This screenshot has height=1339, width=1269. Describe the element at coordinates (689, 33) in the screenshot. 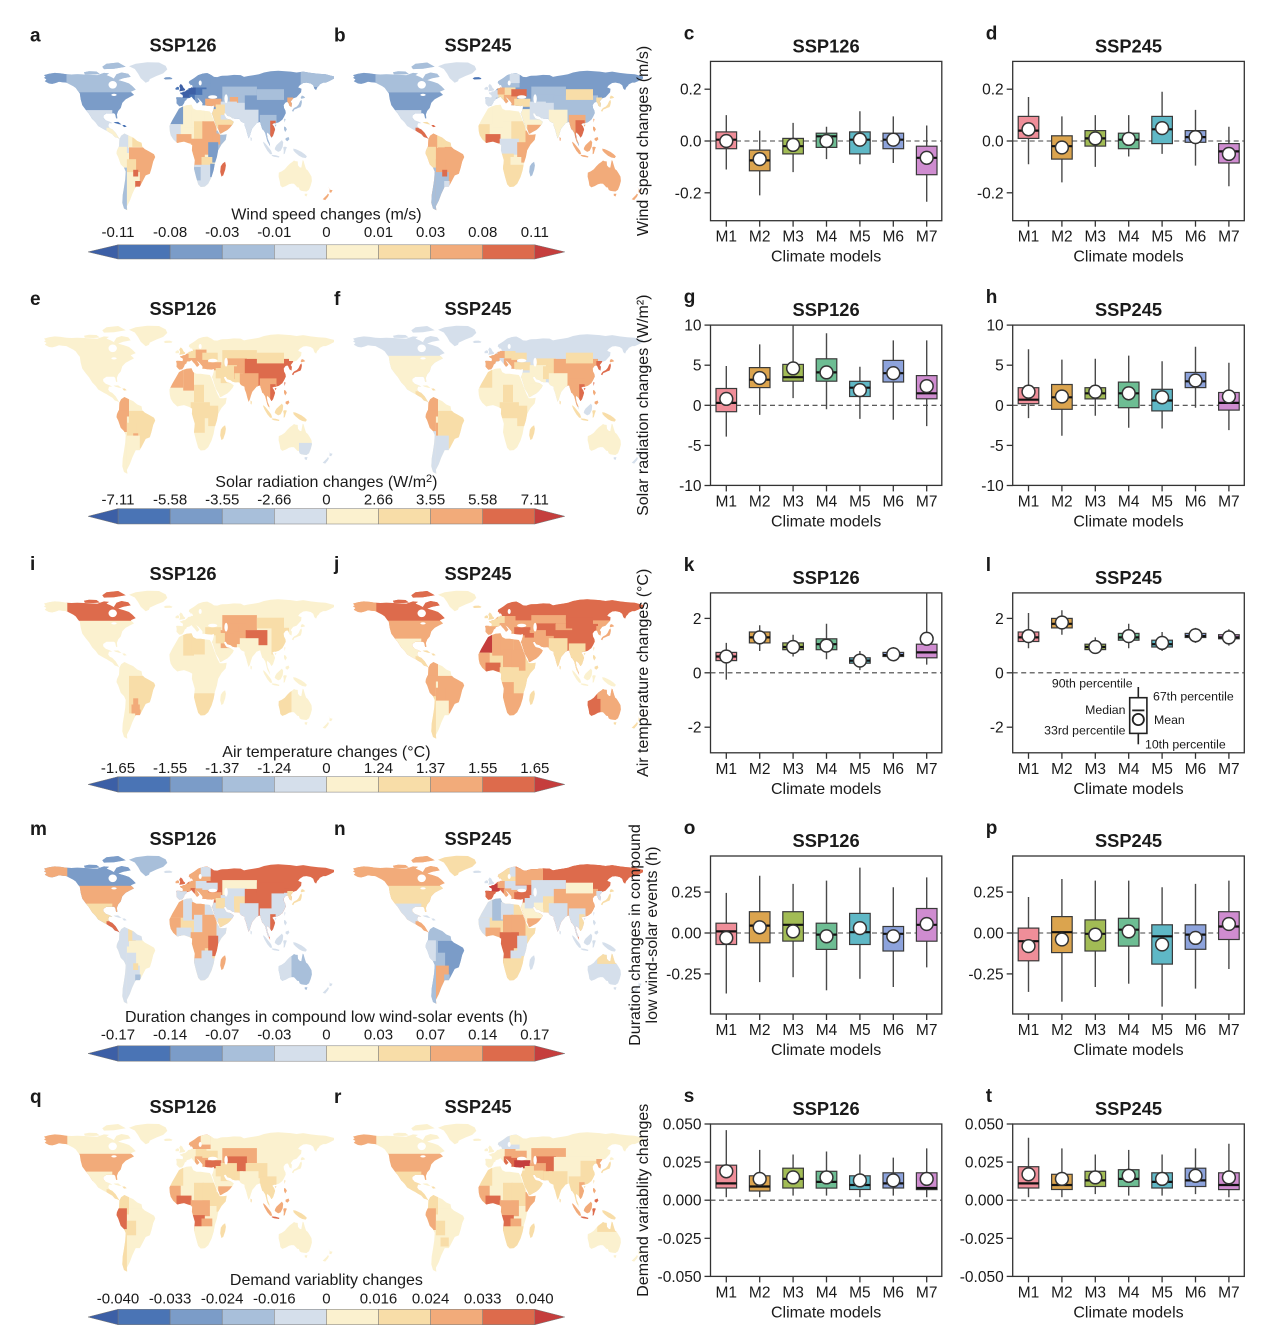

I see `svg-text: c` at that location.